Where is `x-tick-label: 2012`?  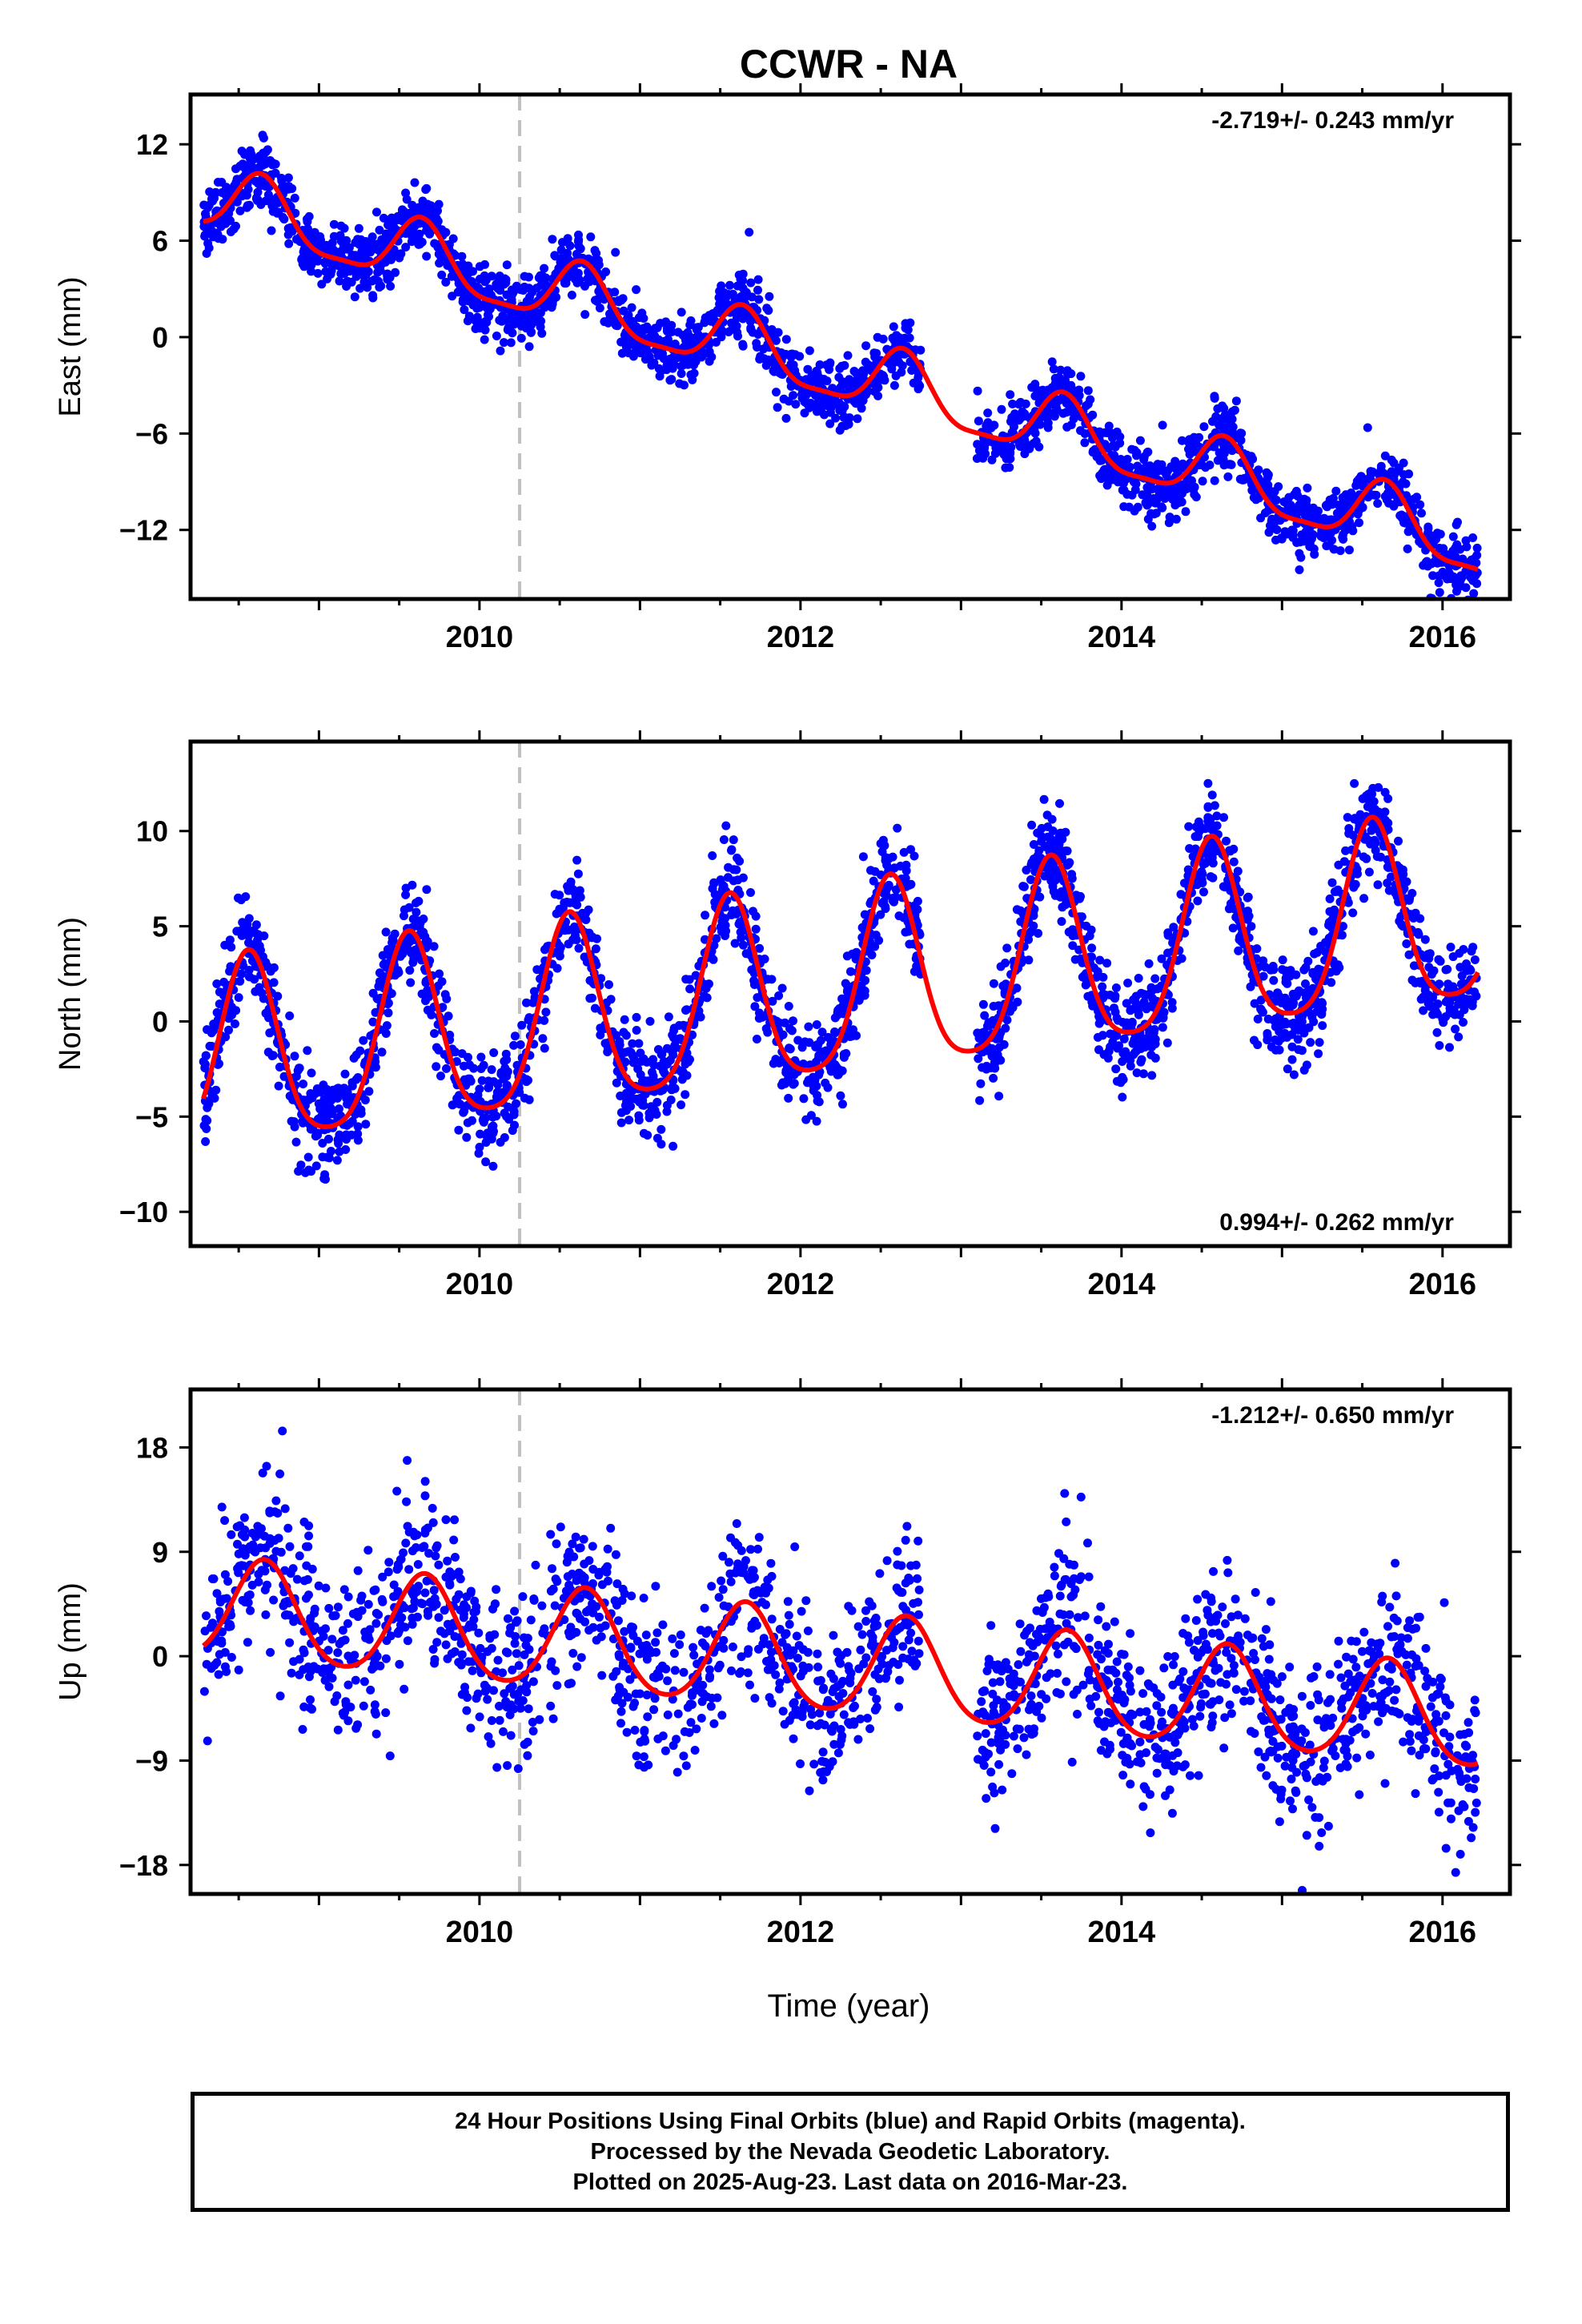
x-tick-label: 2012 is located at coordinates (801, 637).